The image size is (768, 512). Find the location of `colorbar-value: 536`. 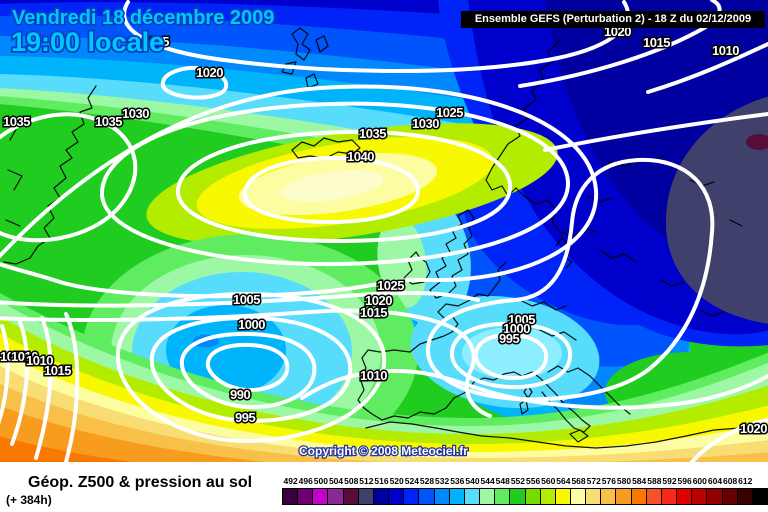

colorbar-value: 536 is located at coordinates (457, 481).